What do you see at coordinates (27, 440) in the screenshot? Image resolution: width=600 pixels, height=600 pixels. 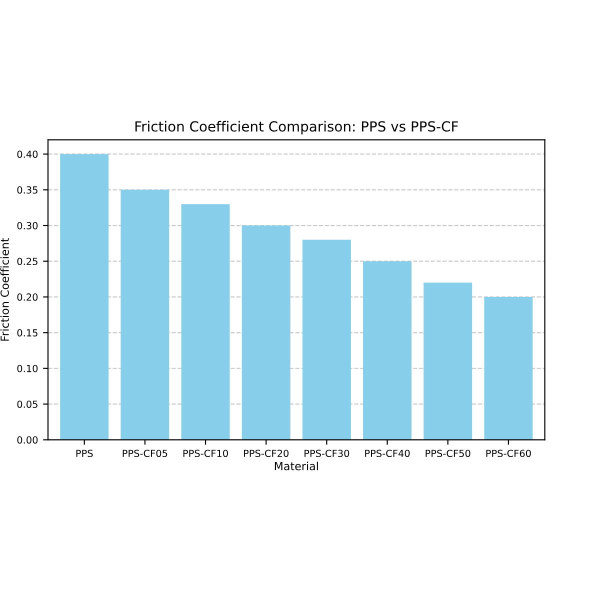 I see `y-tick-label: 0.00` at bounding box center [27, 440].